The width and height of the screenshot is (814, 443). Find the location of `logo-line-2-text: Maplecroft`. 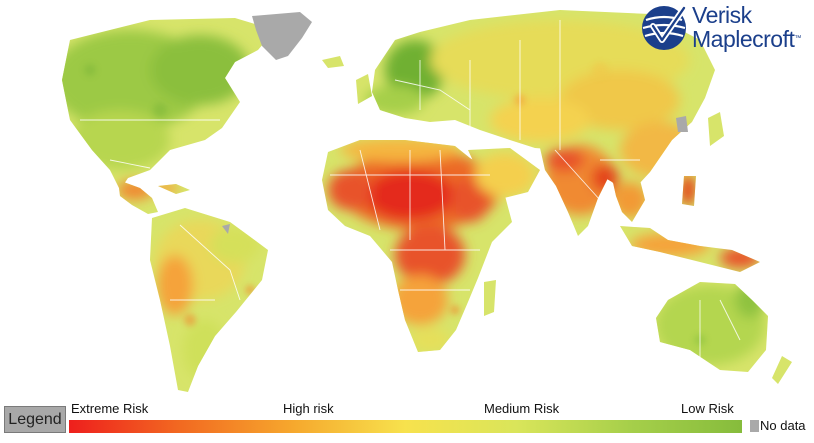

logo-line-2-text: Maplecroft is located at coordinates (743, 39).